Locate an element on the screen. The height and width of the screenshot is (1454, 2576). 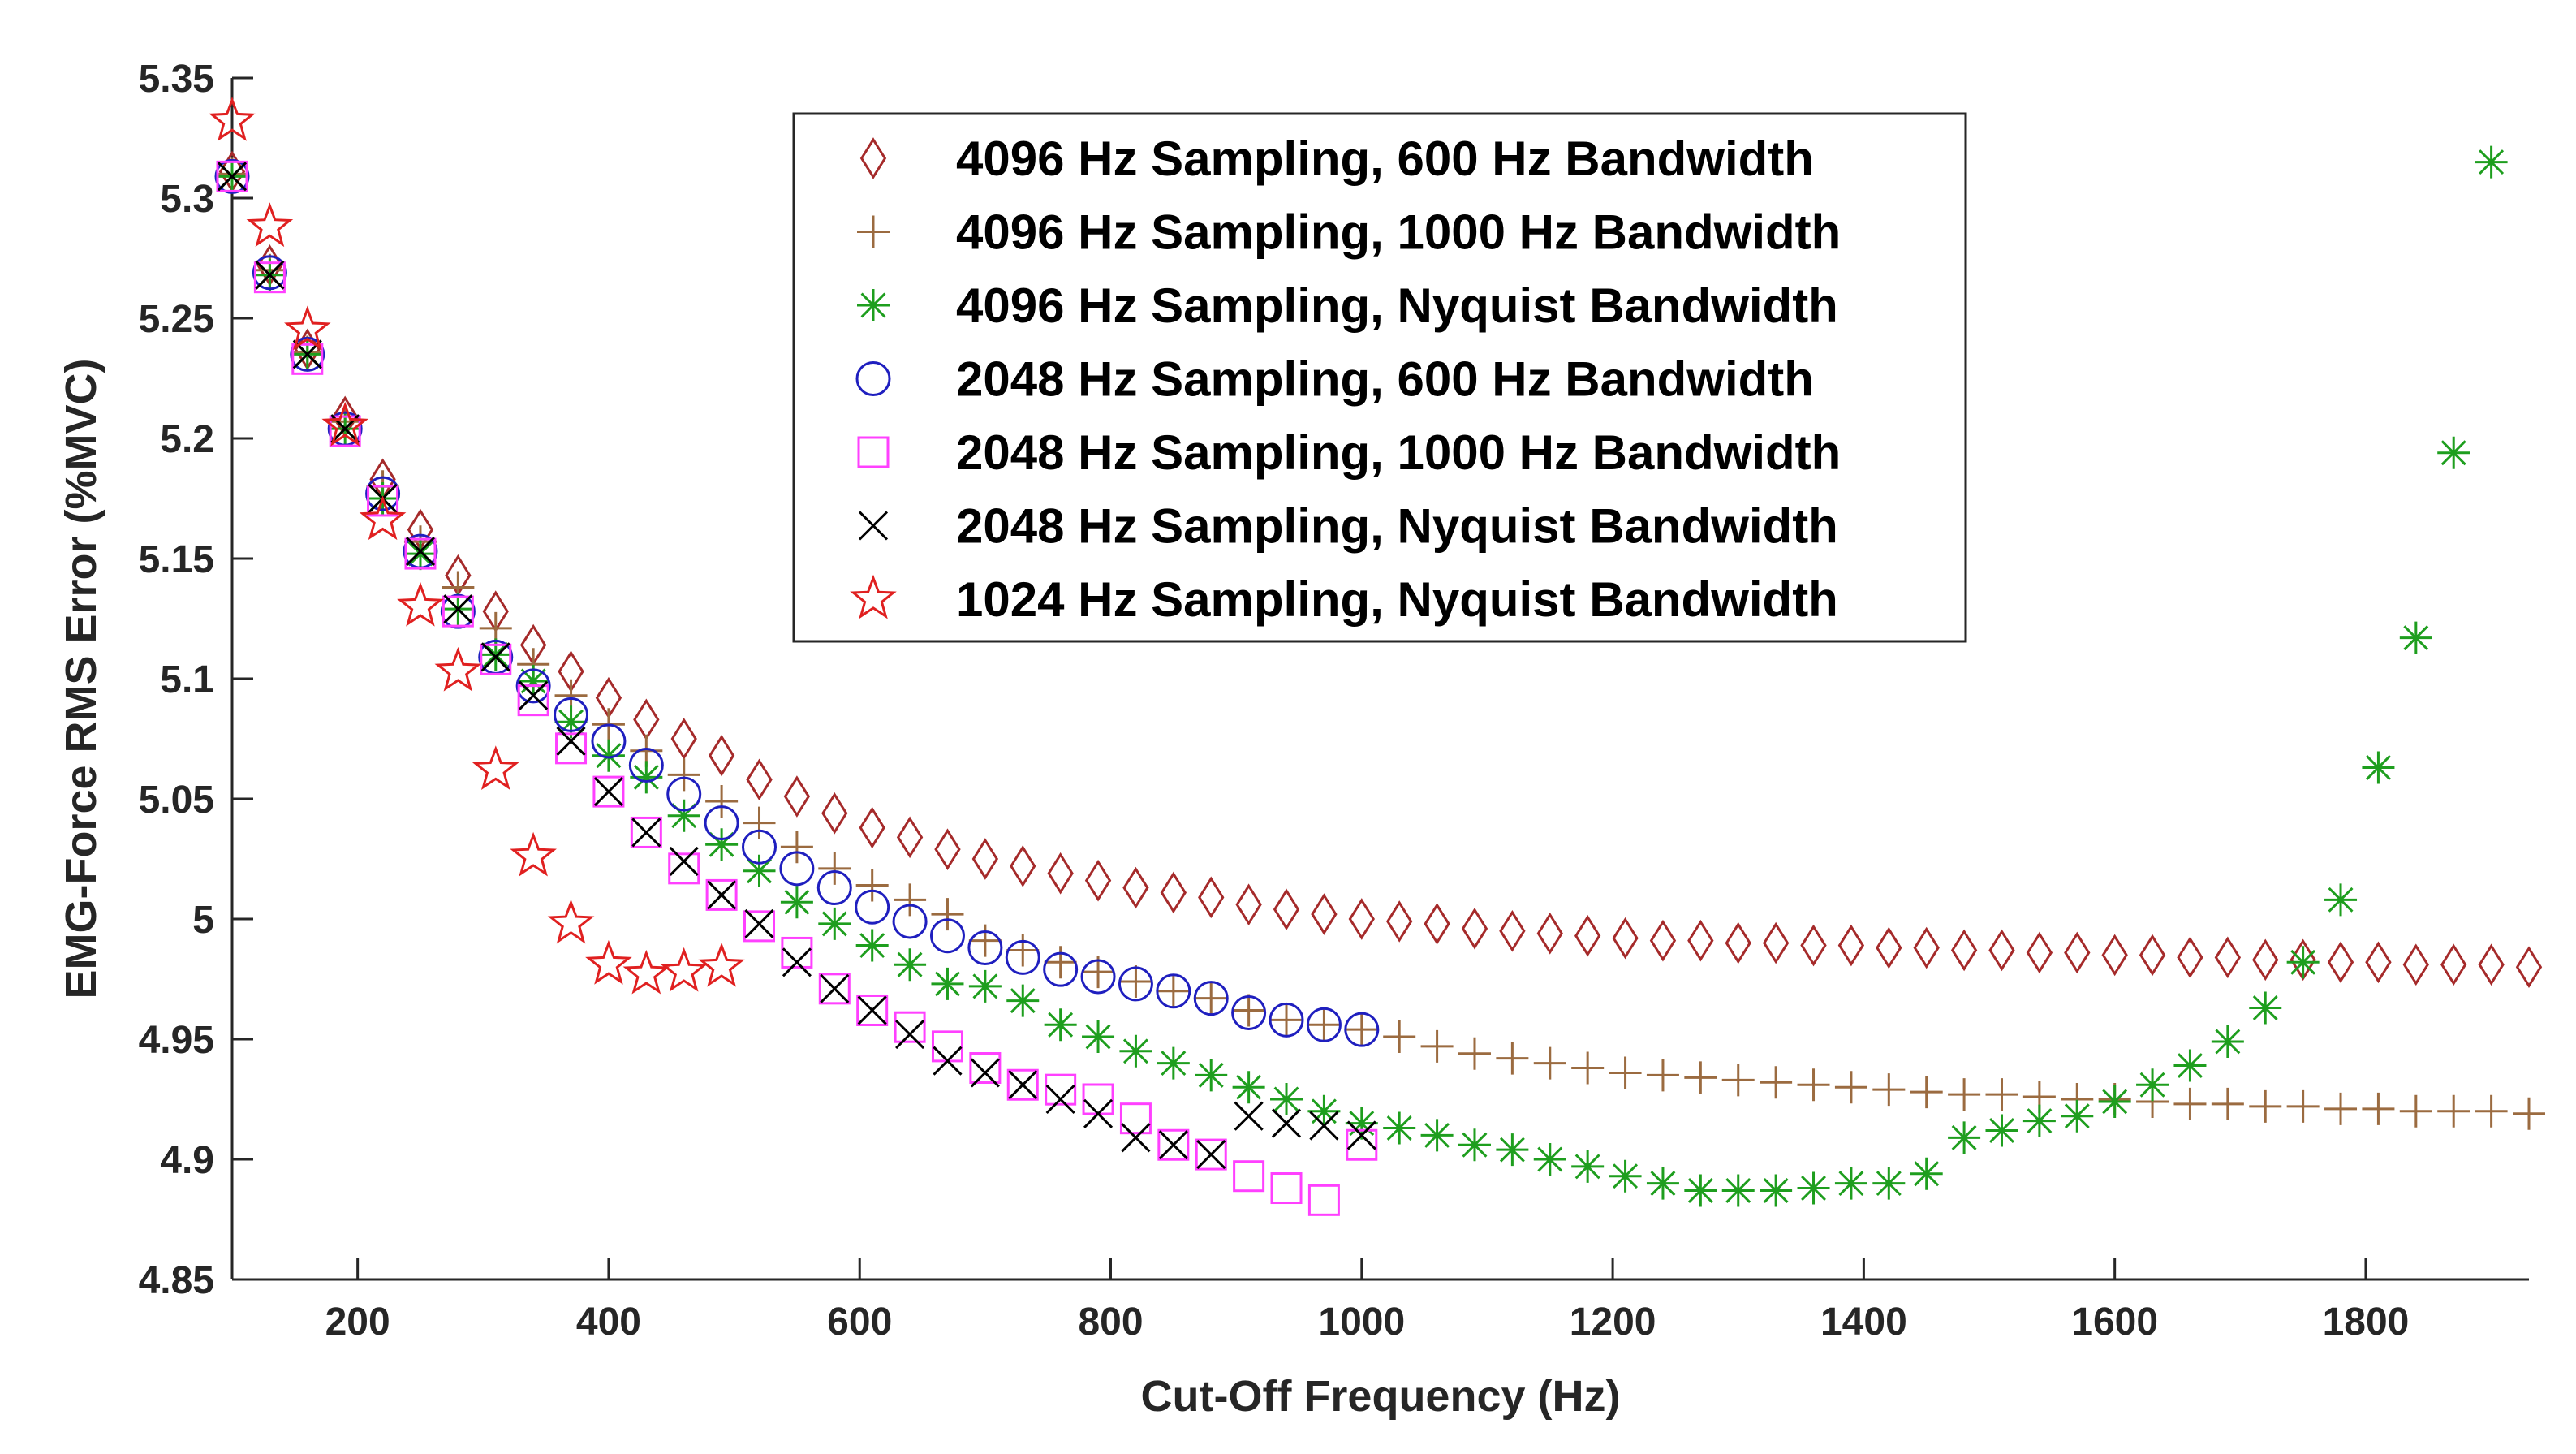
y-axis-label: EMG-Force RMS Error (%MVC) is located at coordinates (82, 678).